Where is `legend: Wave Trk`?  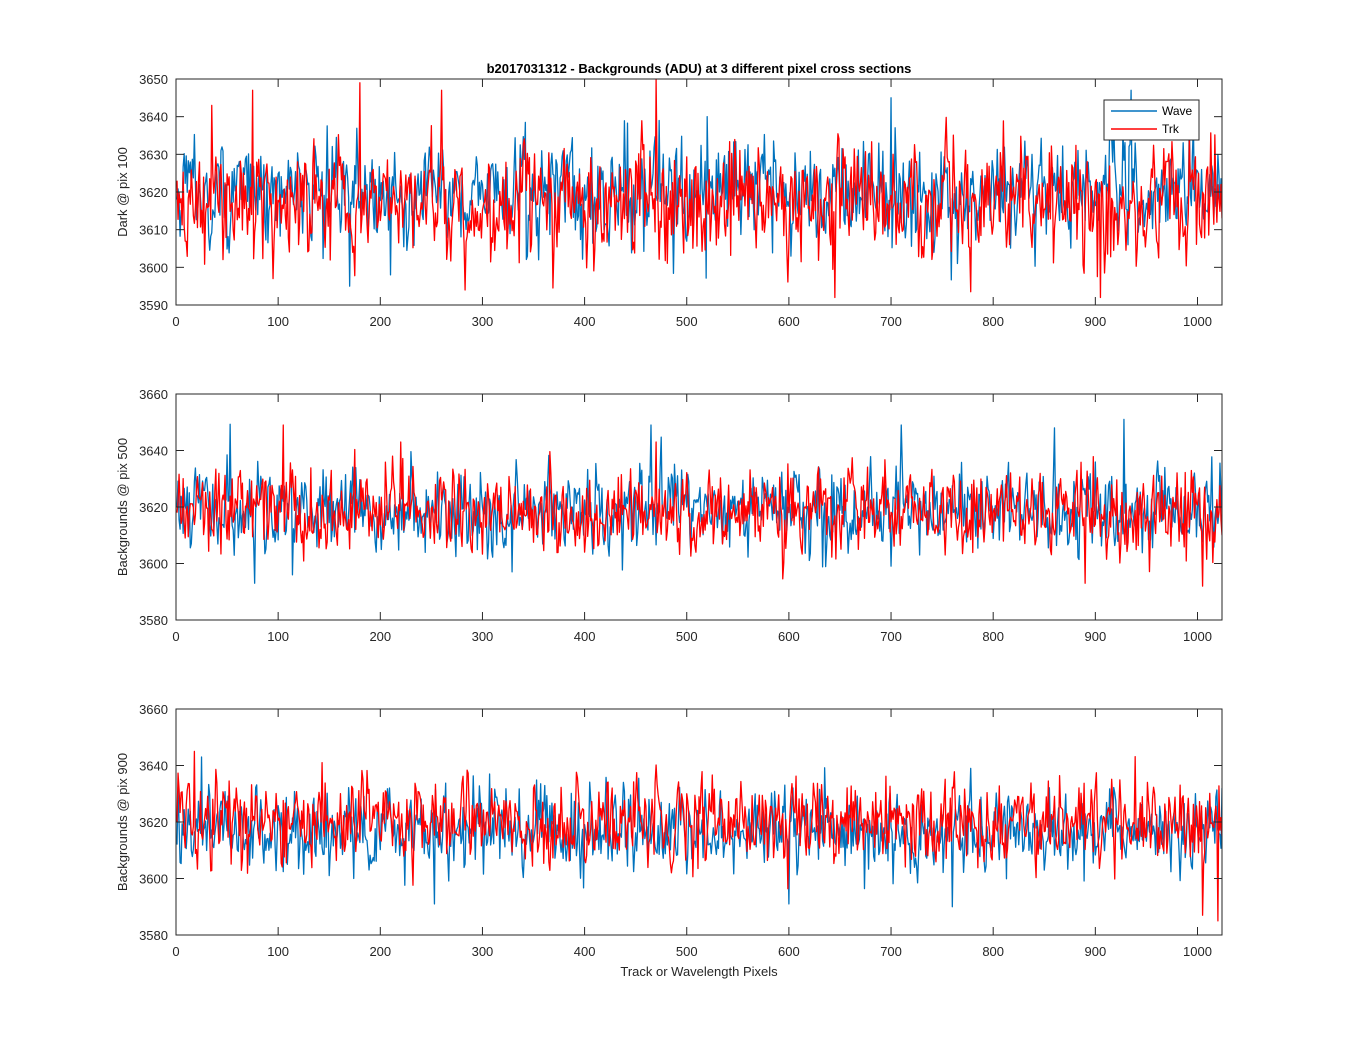
legend: Wave Trk is located at coordinates (1151, 120).